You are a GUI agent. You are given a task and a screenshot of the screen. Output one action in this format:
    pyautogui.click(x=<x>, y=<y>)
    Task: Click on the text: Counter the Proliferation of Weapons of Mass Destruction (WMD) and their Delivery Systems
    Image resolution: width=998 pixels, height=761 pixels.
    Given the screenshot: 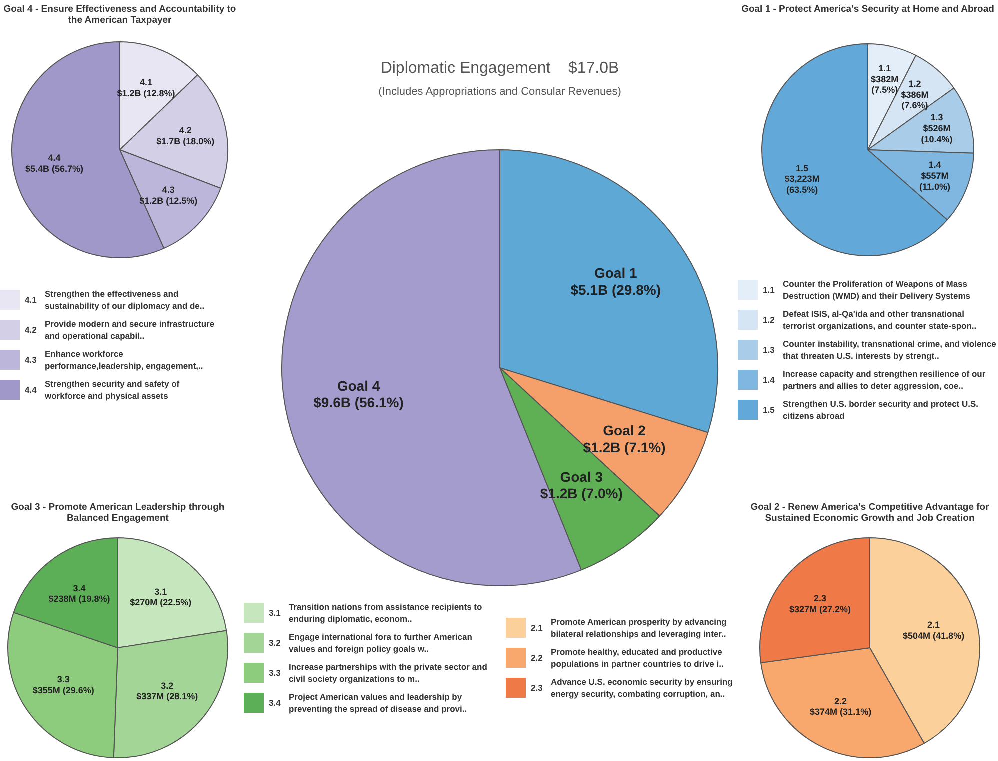 What is the action you would take?
    pyautogui.click(x=877, y=290)
    